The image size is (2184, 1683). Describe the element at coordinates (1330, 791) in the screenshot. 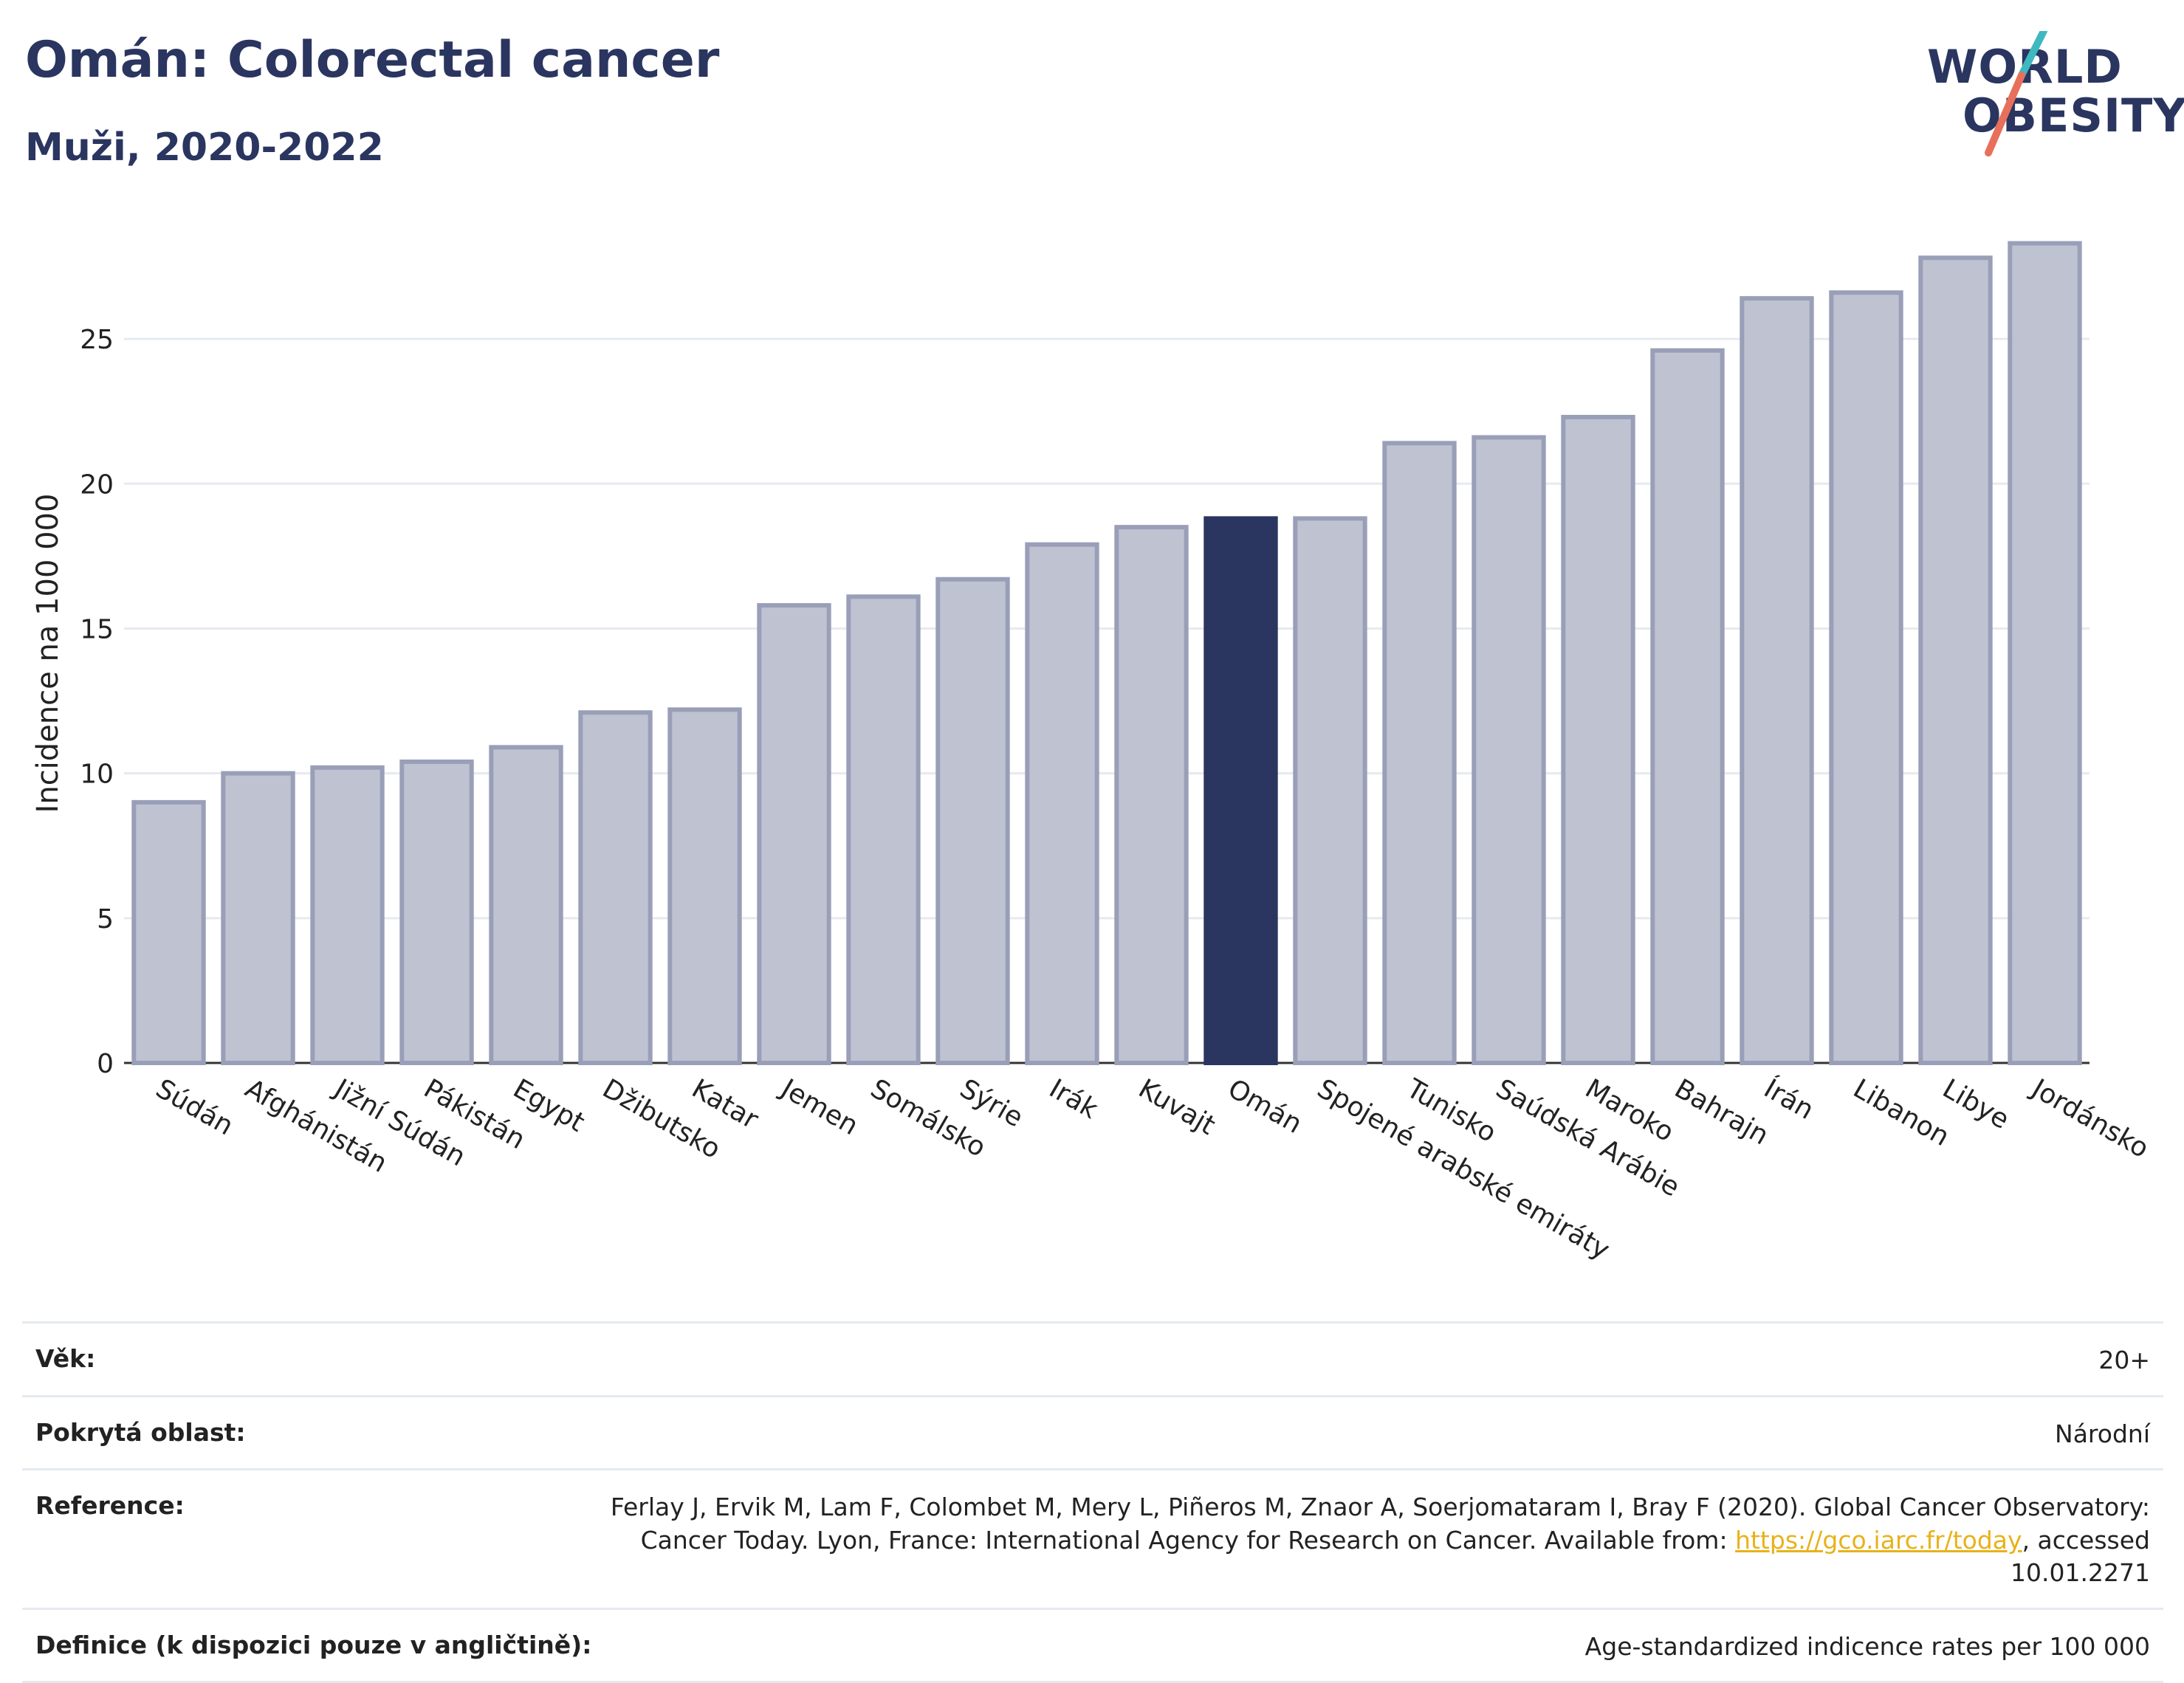

I see `bar-Spojené arabské emiráty` at that location.